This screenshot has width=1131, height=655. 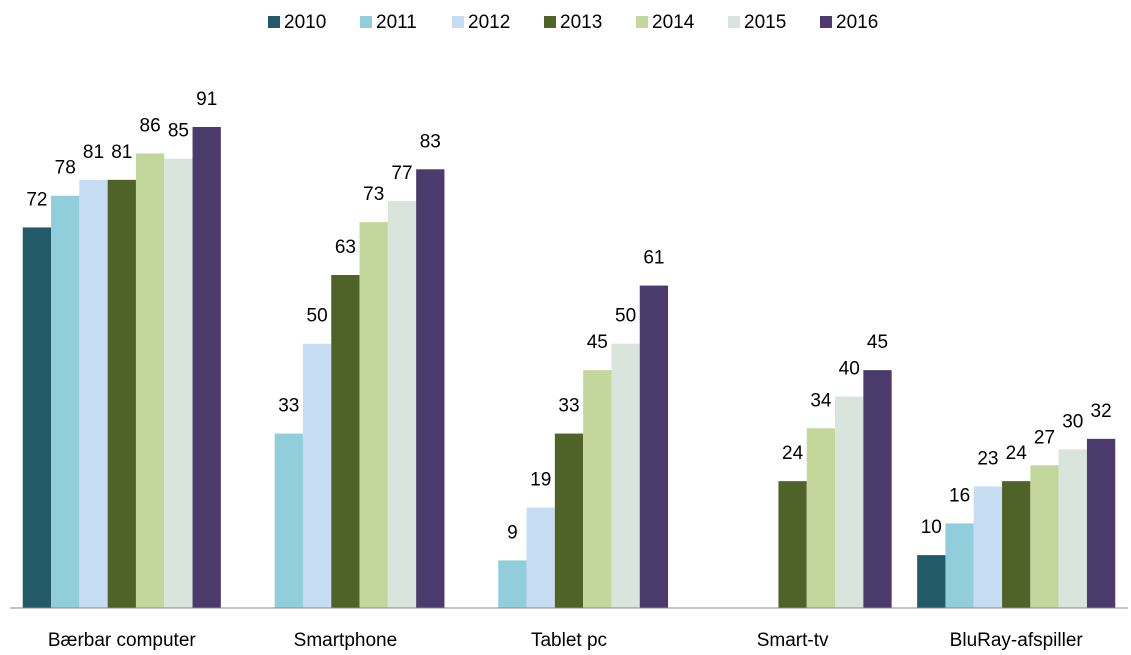 I want to click on data-label: 61, so click(x=653, y=258).